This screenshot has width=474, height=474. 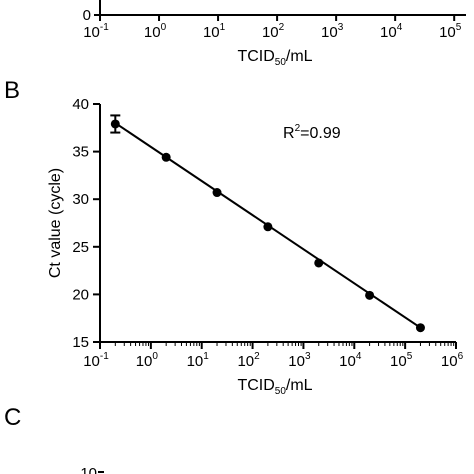 What do you see at coordinates (80, 247) in the screenshot?
I see `y-tick-label: 25` at bounding box center [80, 247].